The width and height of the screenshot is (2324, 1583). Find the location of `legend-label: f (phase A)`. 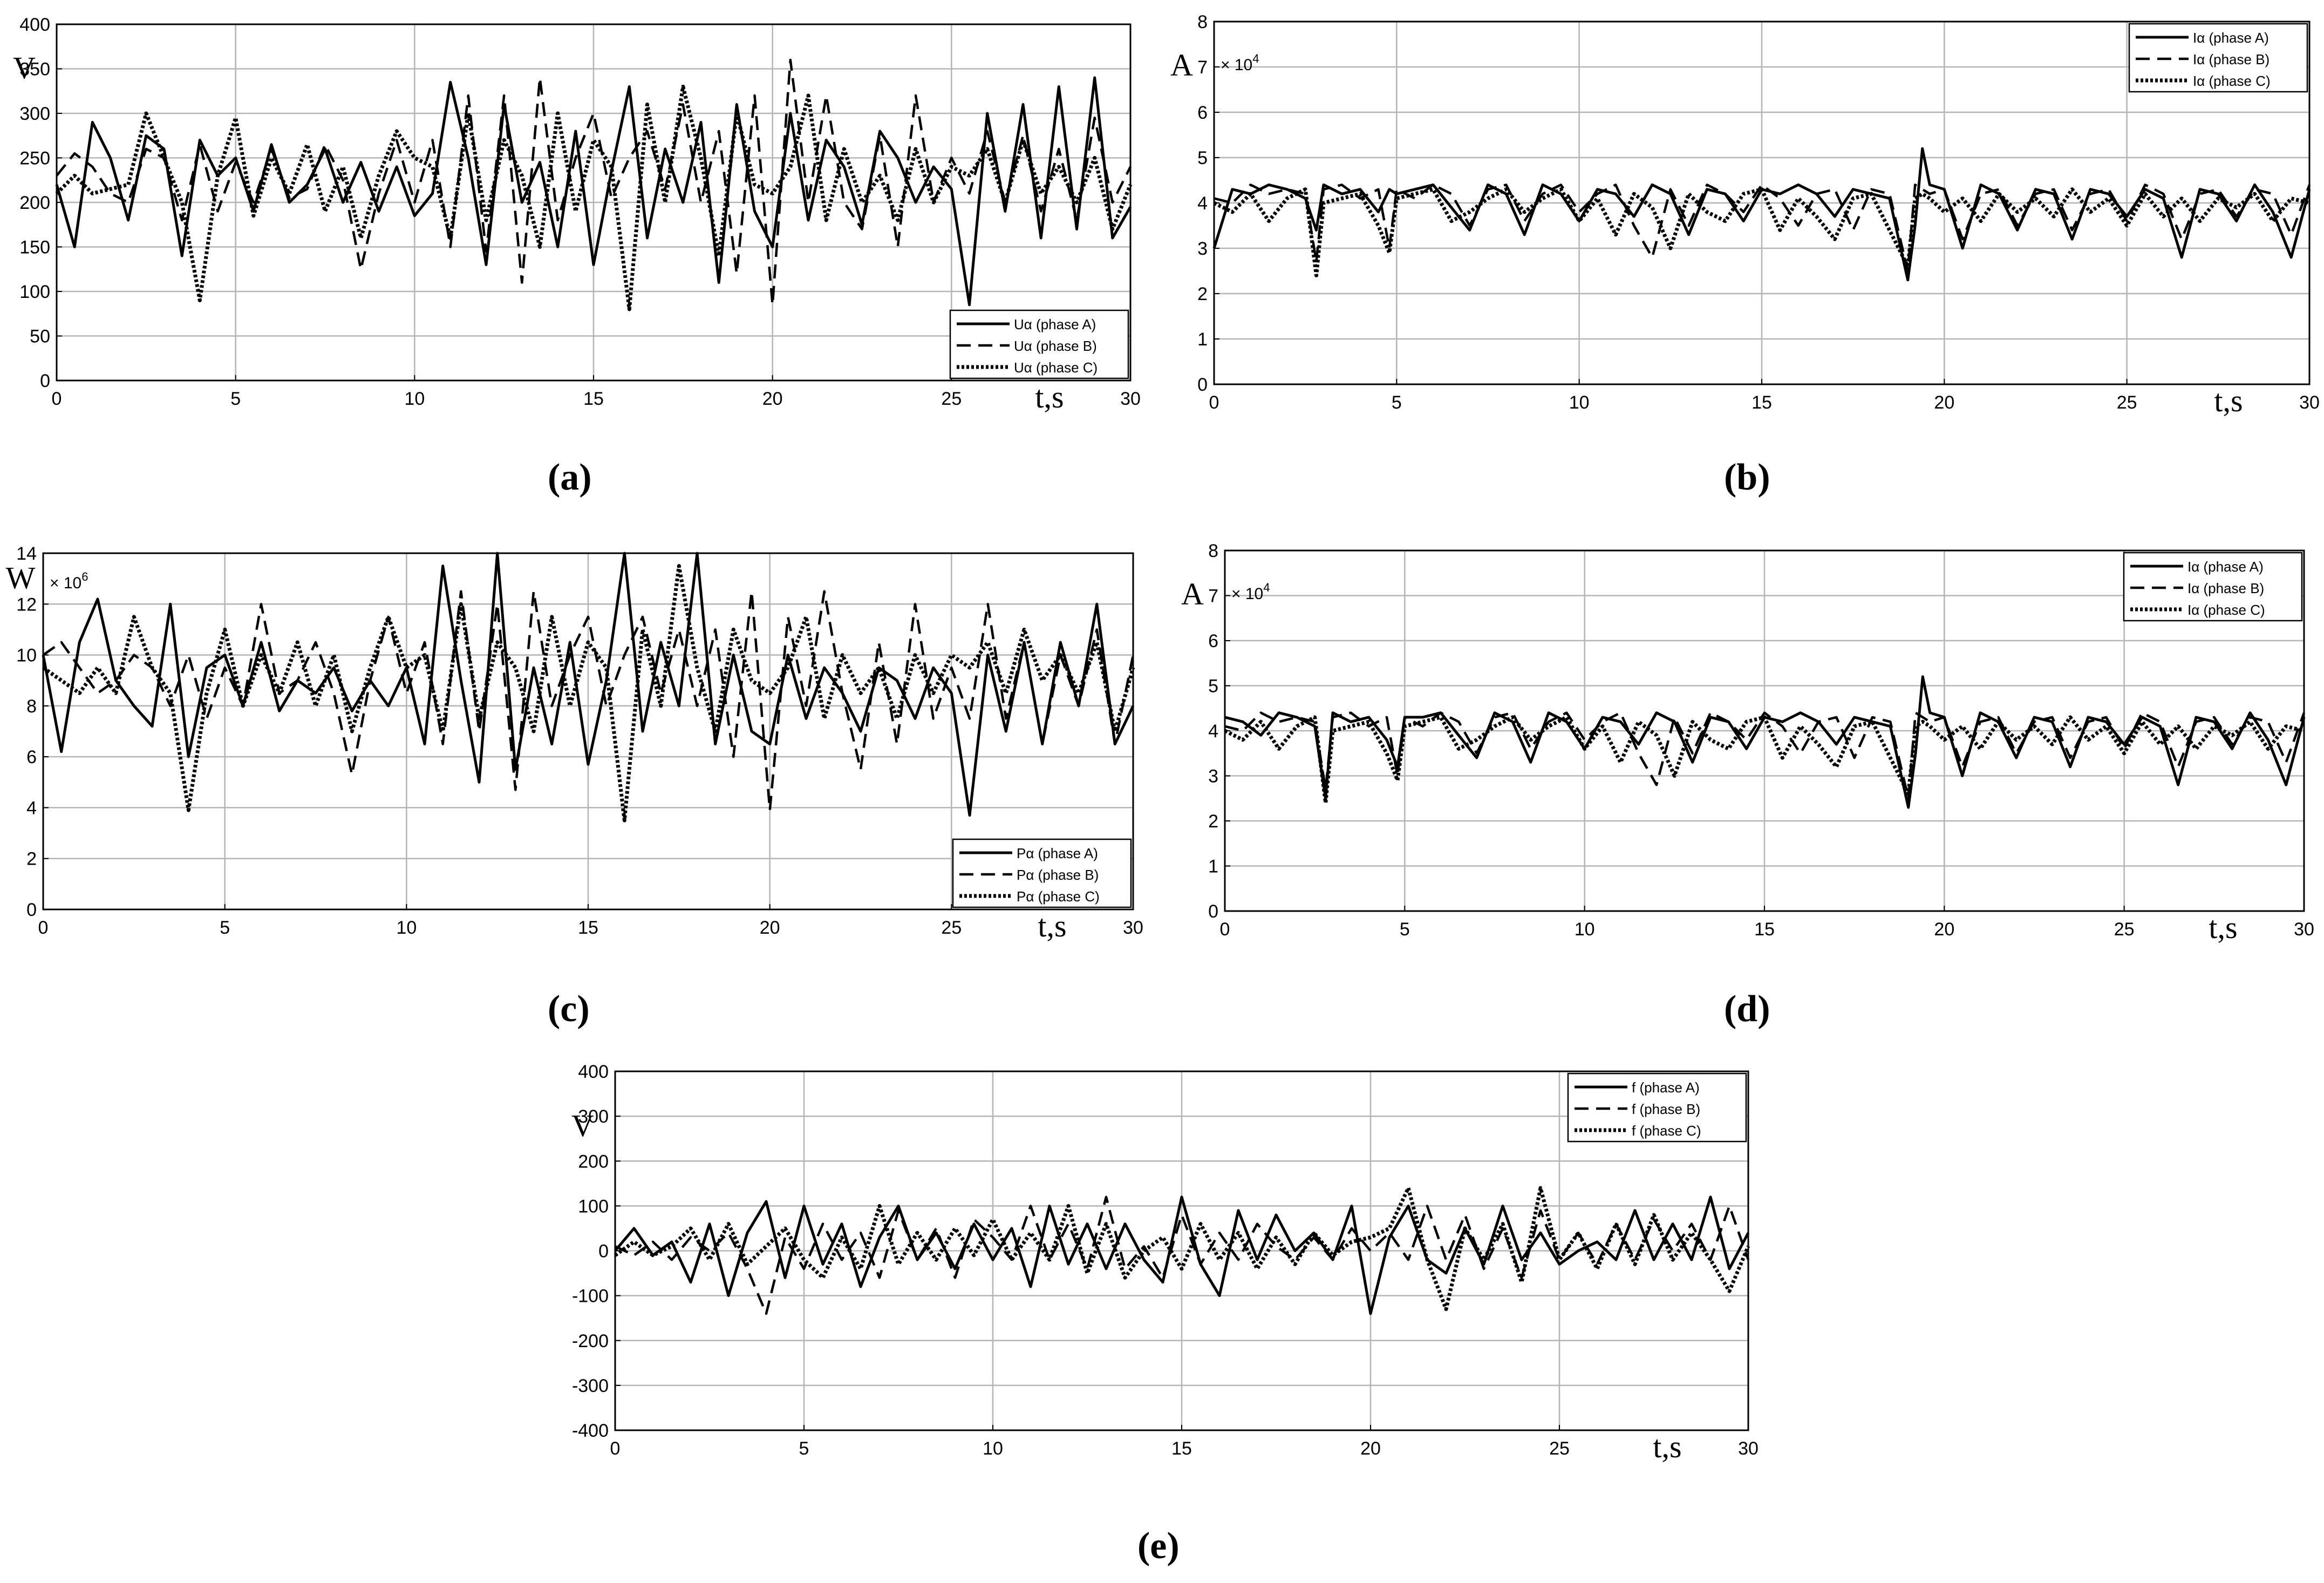

legend-label: f (phase A) is located at coordinates (1666, 1087).